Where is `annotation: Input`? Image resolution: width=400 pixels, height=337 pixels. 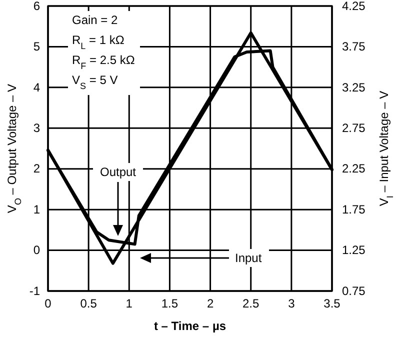 annotation: Input is located at coordinates (248, 258).